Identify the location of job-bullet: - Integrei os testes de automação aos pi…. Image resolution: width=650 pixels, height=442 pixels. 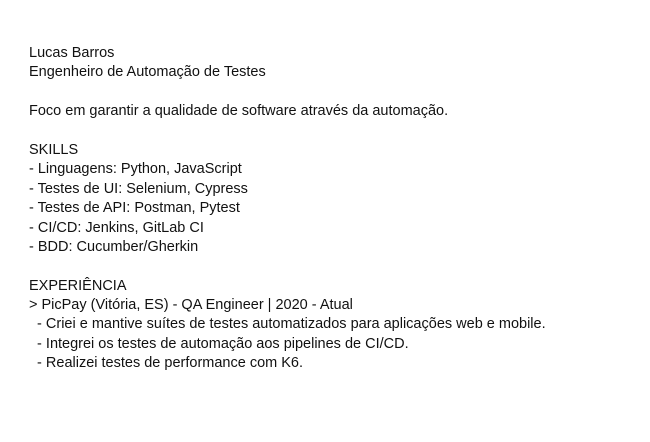
(219, 343).